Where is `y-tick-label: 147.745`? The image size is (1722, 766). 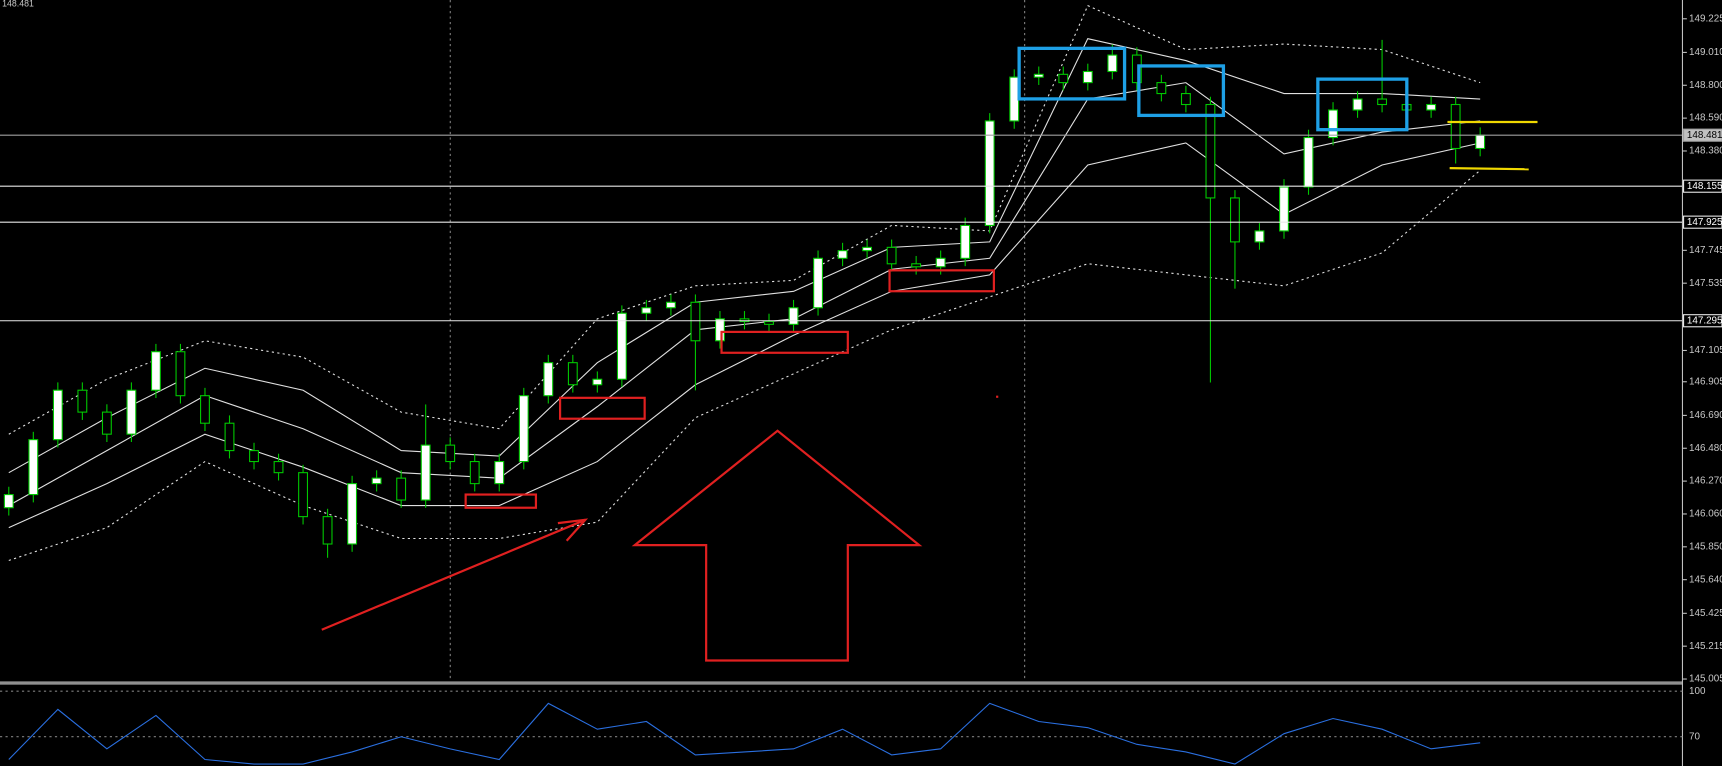
y-tick-label: 147.745 is located at coordinates (1705, 250).